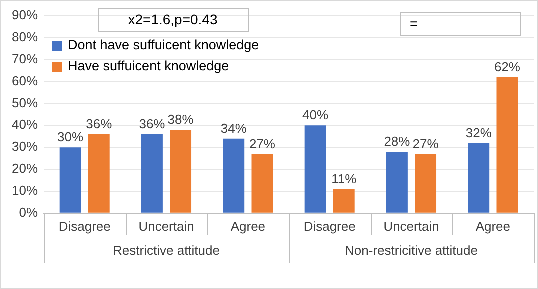 This screenshot has height=289, width=538. What do you see at coordinates (164, 45) in the screenshot?
I see `legend-label: Dont have suffuicent knowledge` at bounding box center [164, 45].